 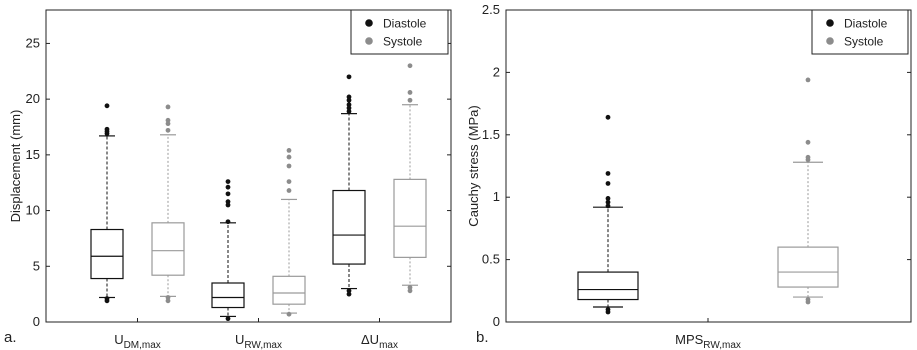 What do you see at coordinates (482, 337) in the screenshot?
I see `panel-label: b.` at bounding box center [482, 337].